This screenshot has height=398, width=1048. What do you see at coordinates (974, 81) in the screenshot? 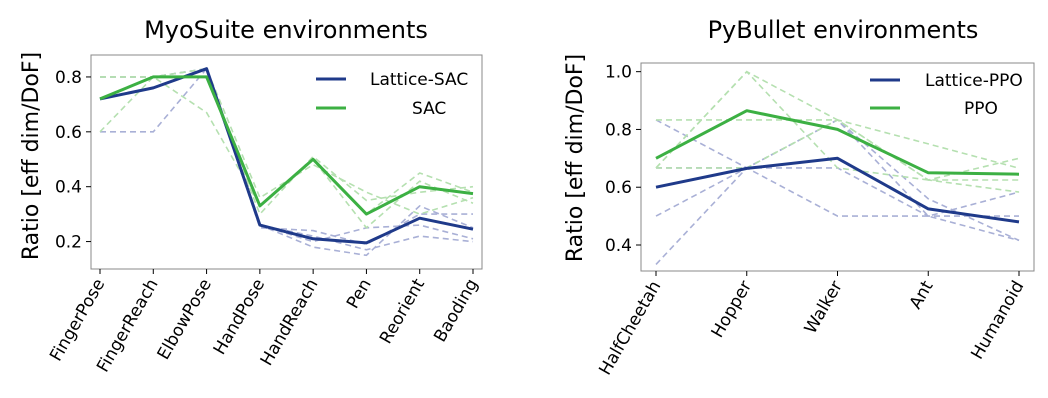
I see `legend-label-0: Lattice-PPO` at bounding box center [974, 81].